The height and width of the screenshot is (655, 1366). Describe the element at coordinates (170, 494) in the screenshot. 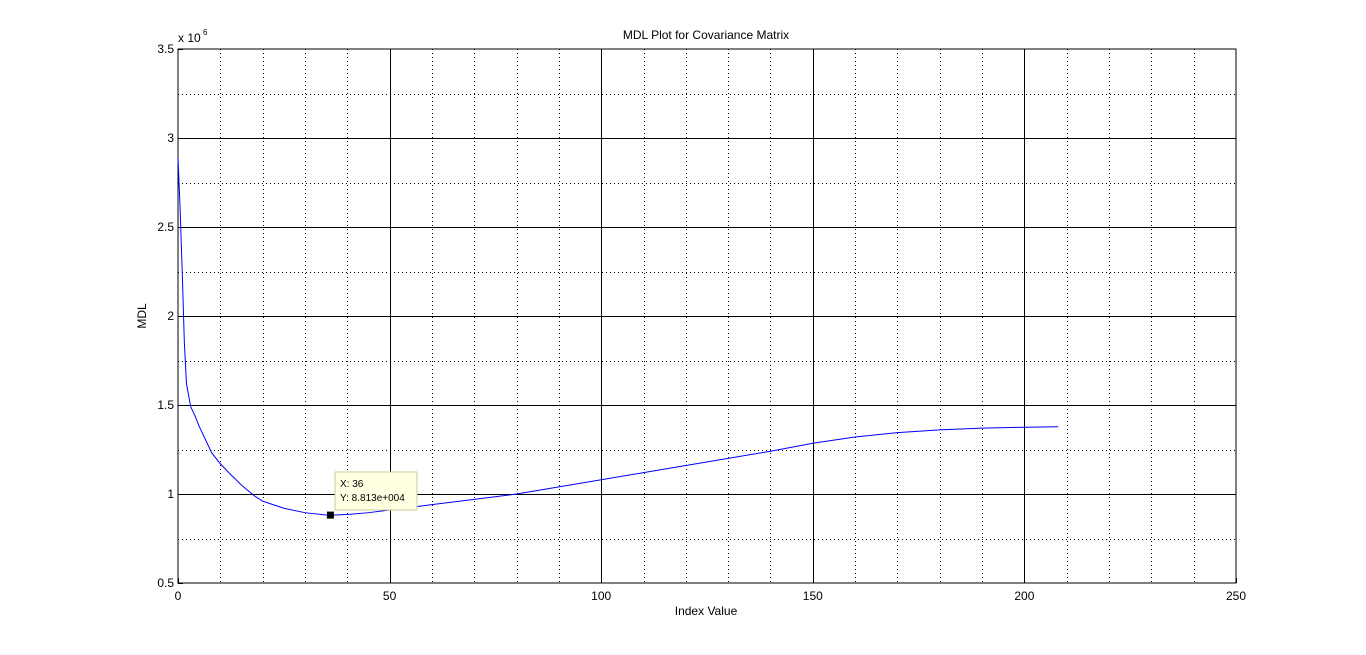

I see `y-tick-label: 1` at that location.